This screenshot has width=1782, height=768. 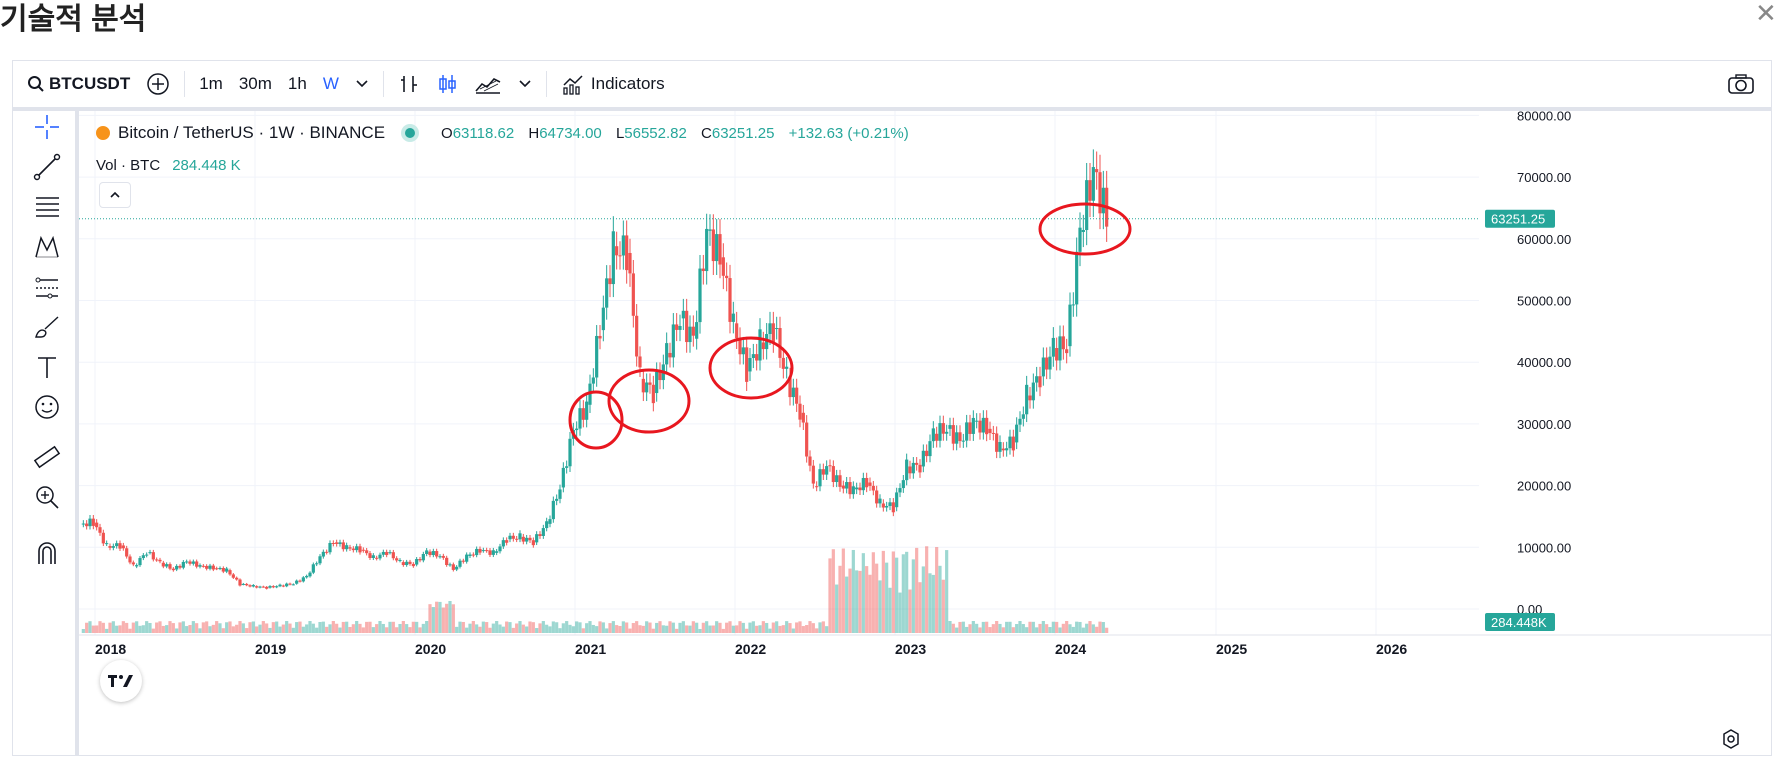 What do you see at coordinates (47, 457) in the screenshot?
I see `ruler-tool` at bounding box center [47, 457].